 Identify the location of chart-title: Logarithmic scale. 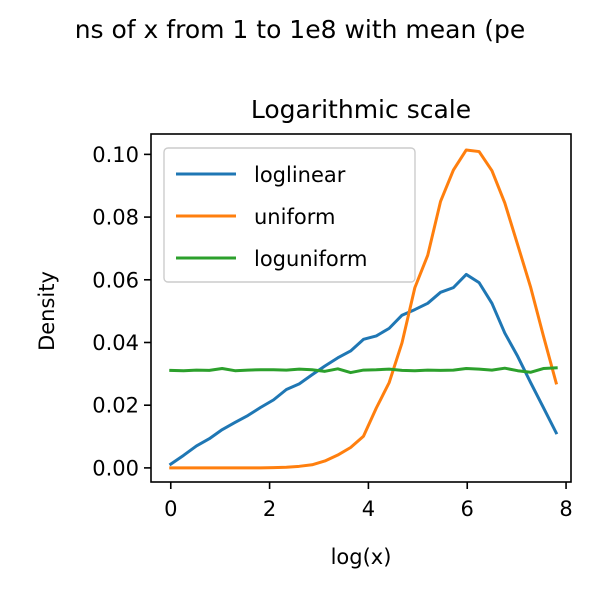
(361, 109).